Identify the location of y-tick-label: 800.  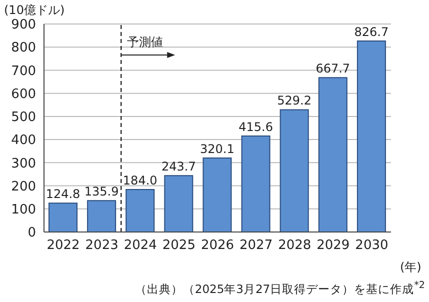
(23, 48).